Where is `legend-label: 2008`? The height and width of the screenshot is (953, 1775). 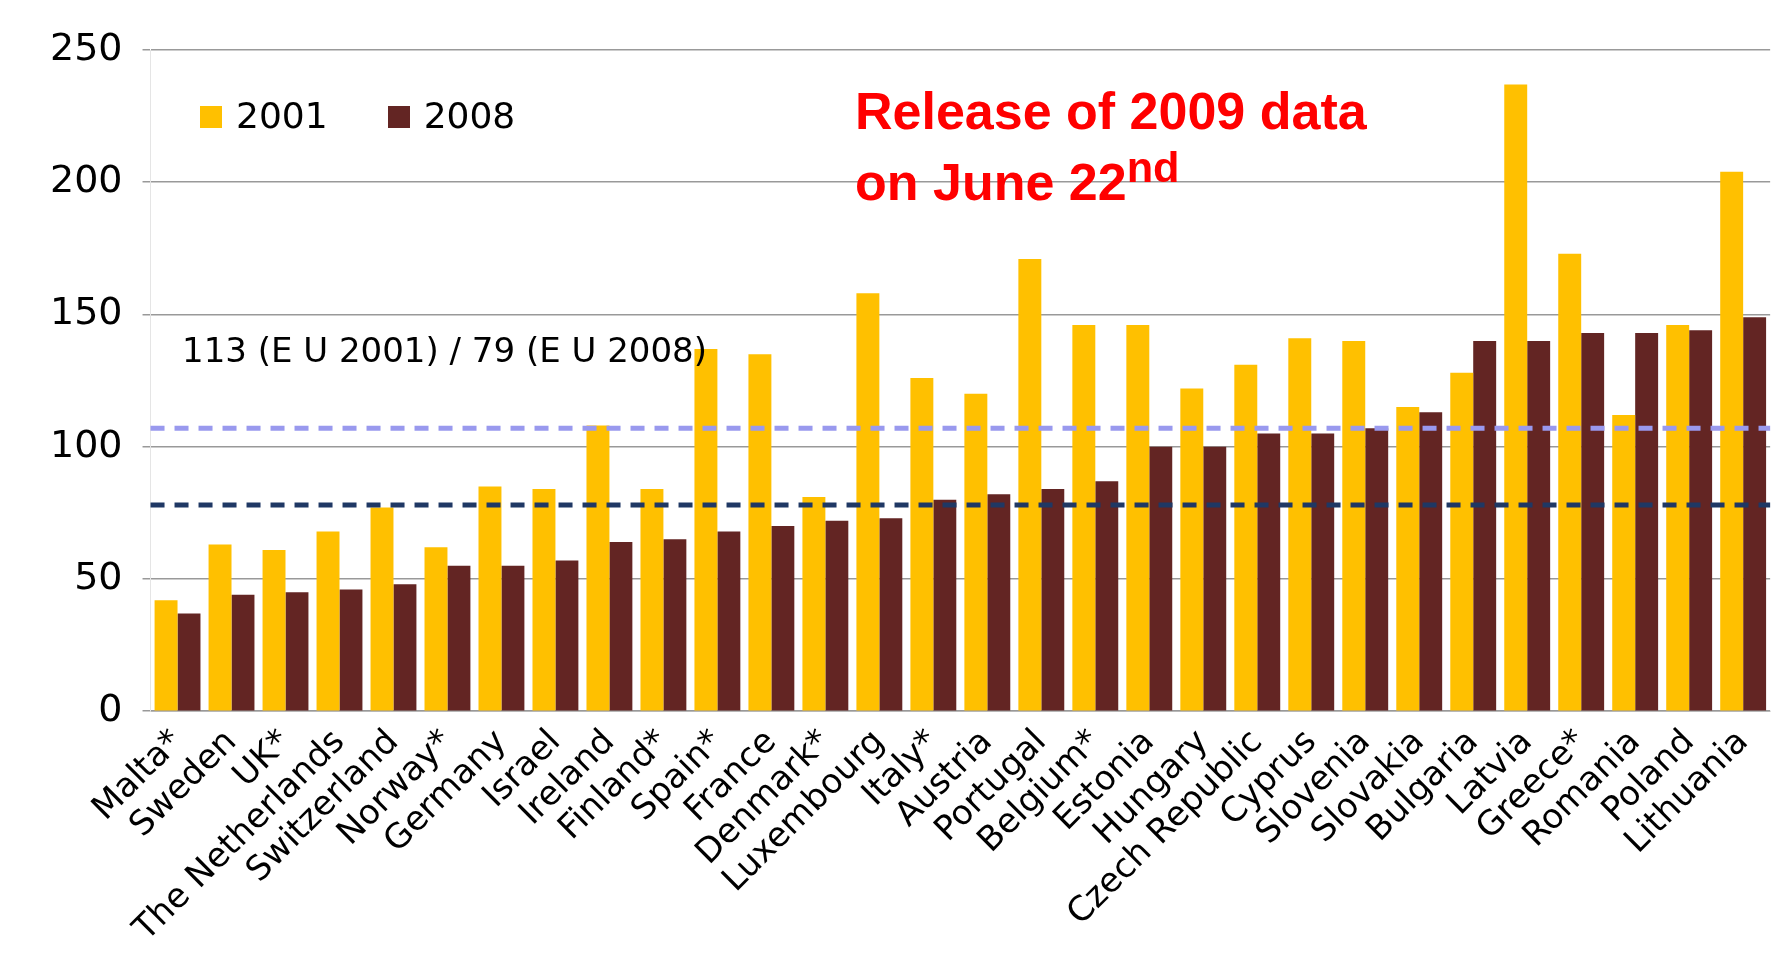 legend-label: 2008 is located at coordinates (469, 115).